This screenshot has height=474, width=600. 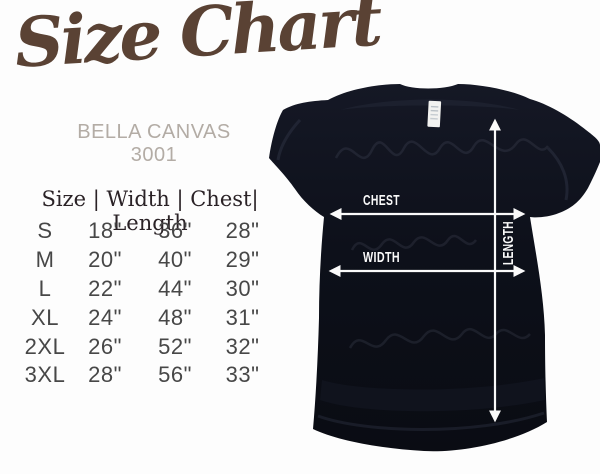 I want to click on hem-fold, so click(x=431, y=421).